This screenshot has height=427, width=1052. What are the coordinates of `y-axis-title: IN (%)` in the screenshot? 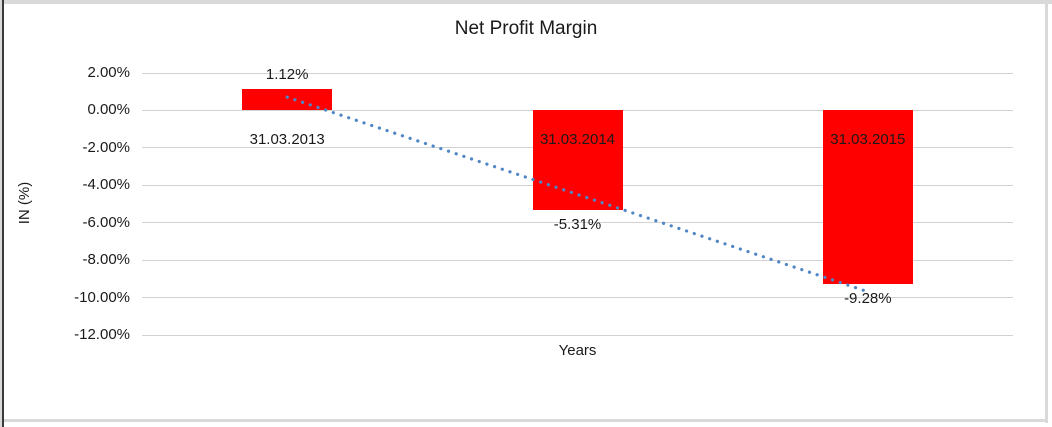 It's located at (24, 203).